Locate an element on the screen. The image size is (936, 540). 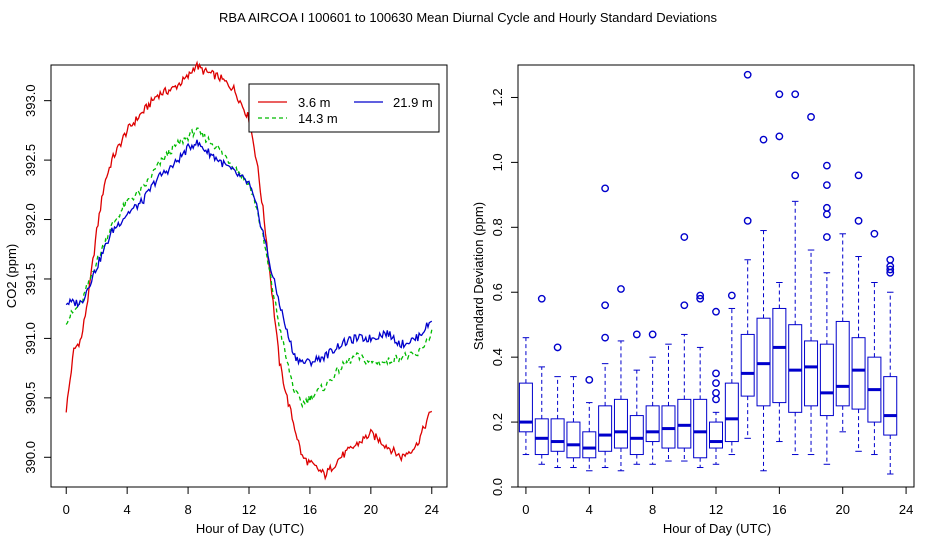
legend-label-3.6m: 3.6 m is located at coordinates (314, 102).